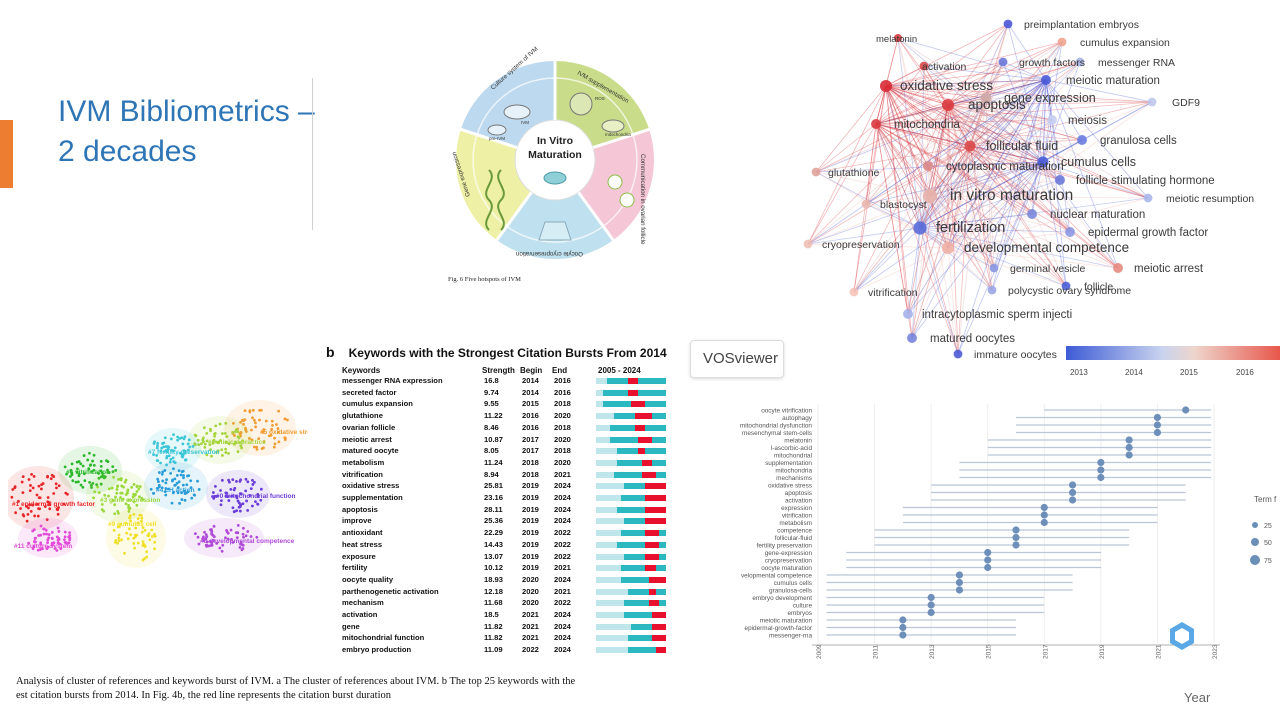  I want to click on timeline-term-label: apoptosis, so click(798, 493).